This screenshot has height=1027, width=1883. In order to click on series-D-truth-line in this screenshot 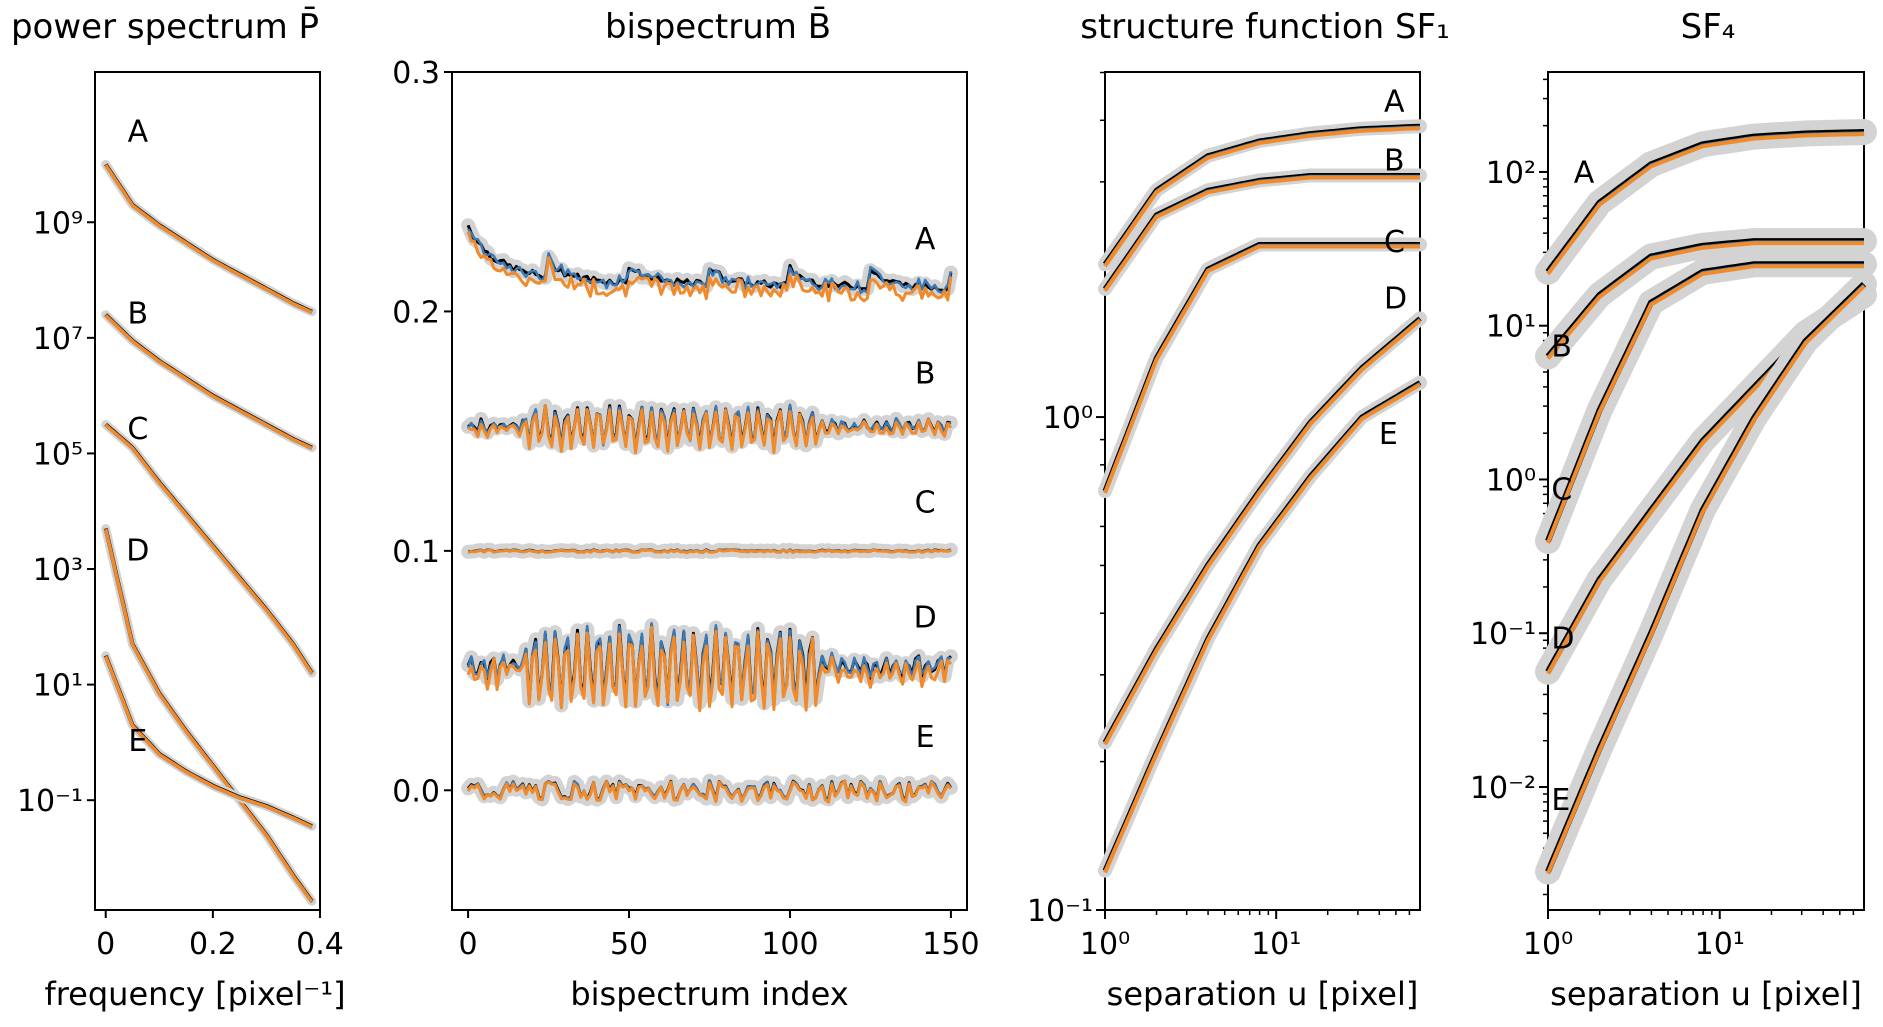, I will do `click(208, 715)`.